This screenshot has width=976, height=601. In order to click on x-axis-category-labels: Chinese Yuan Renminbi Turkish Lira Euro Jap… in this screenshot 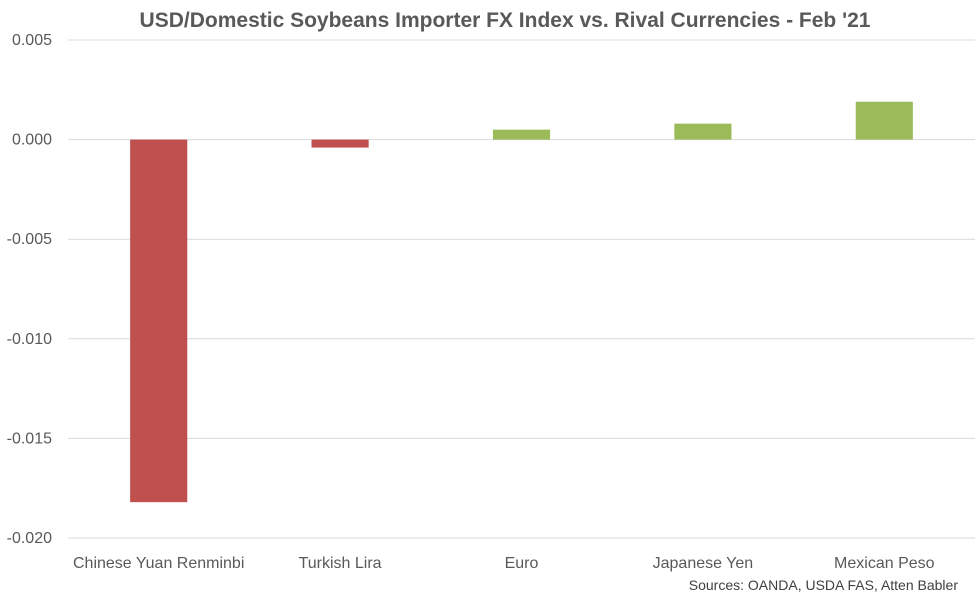, I will do `click(504, 563)`.